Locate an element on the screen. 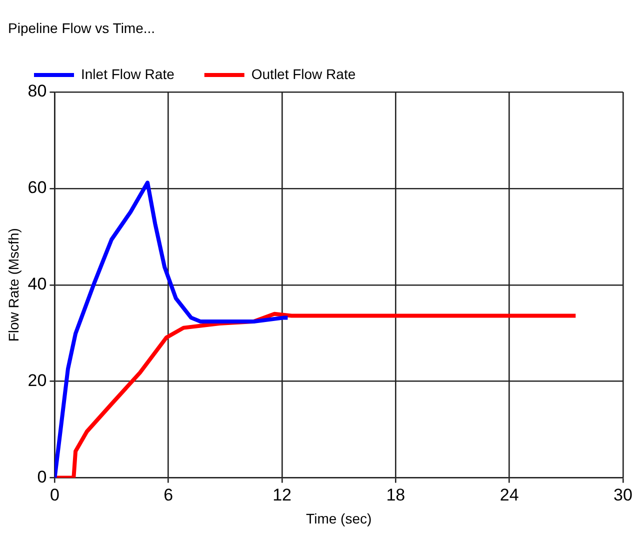 Image resolution: width=637 pixels, height=533 pixels. y-tick-label: 60 is located at coordinates (37, 188).